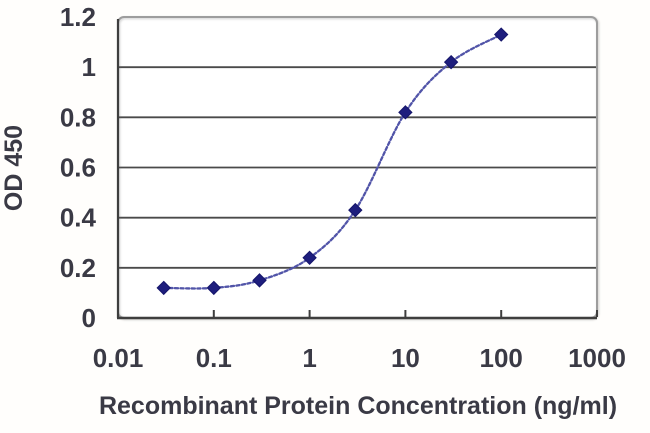 This screenshot has height=433, width=650. What do you see at coordinates (78, 168) in the screenshot?
I see `y-tick-label: 0.6` at bounding box center [78, 168].